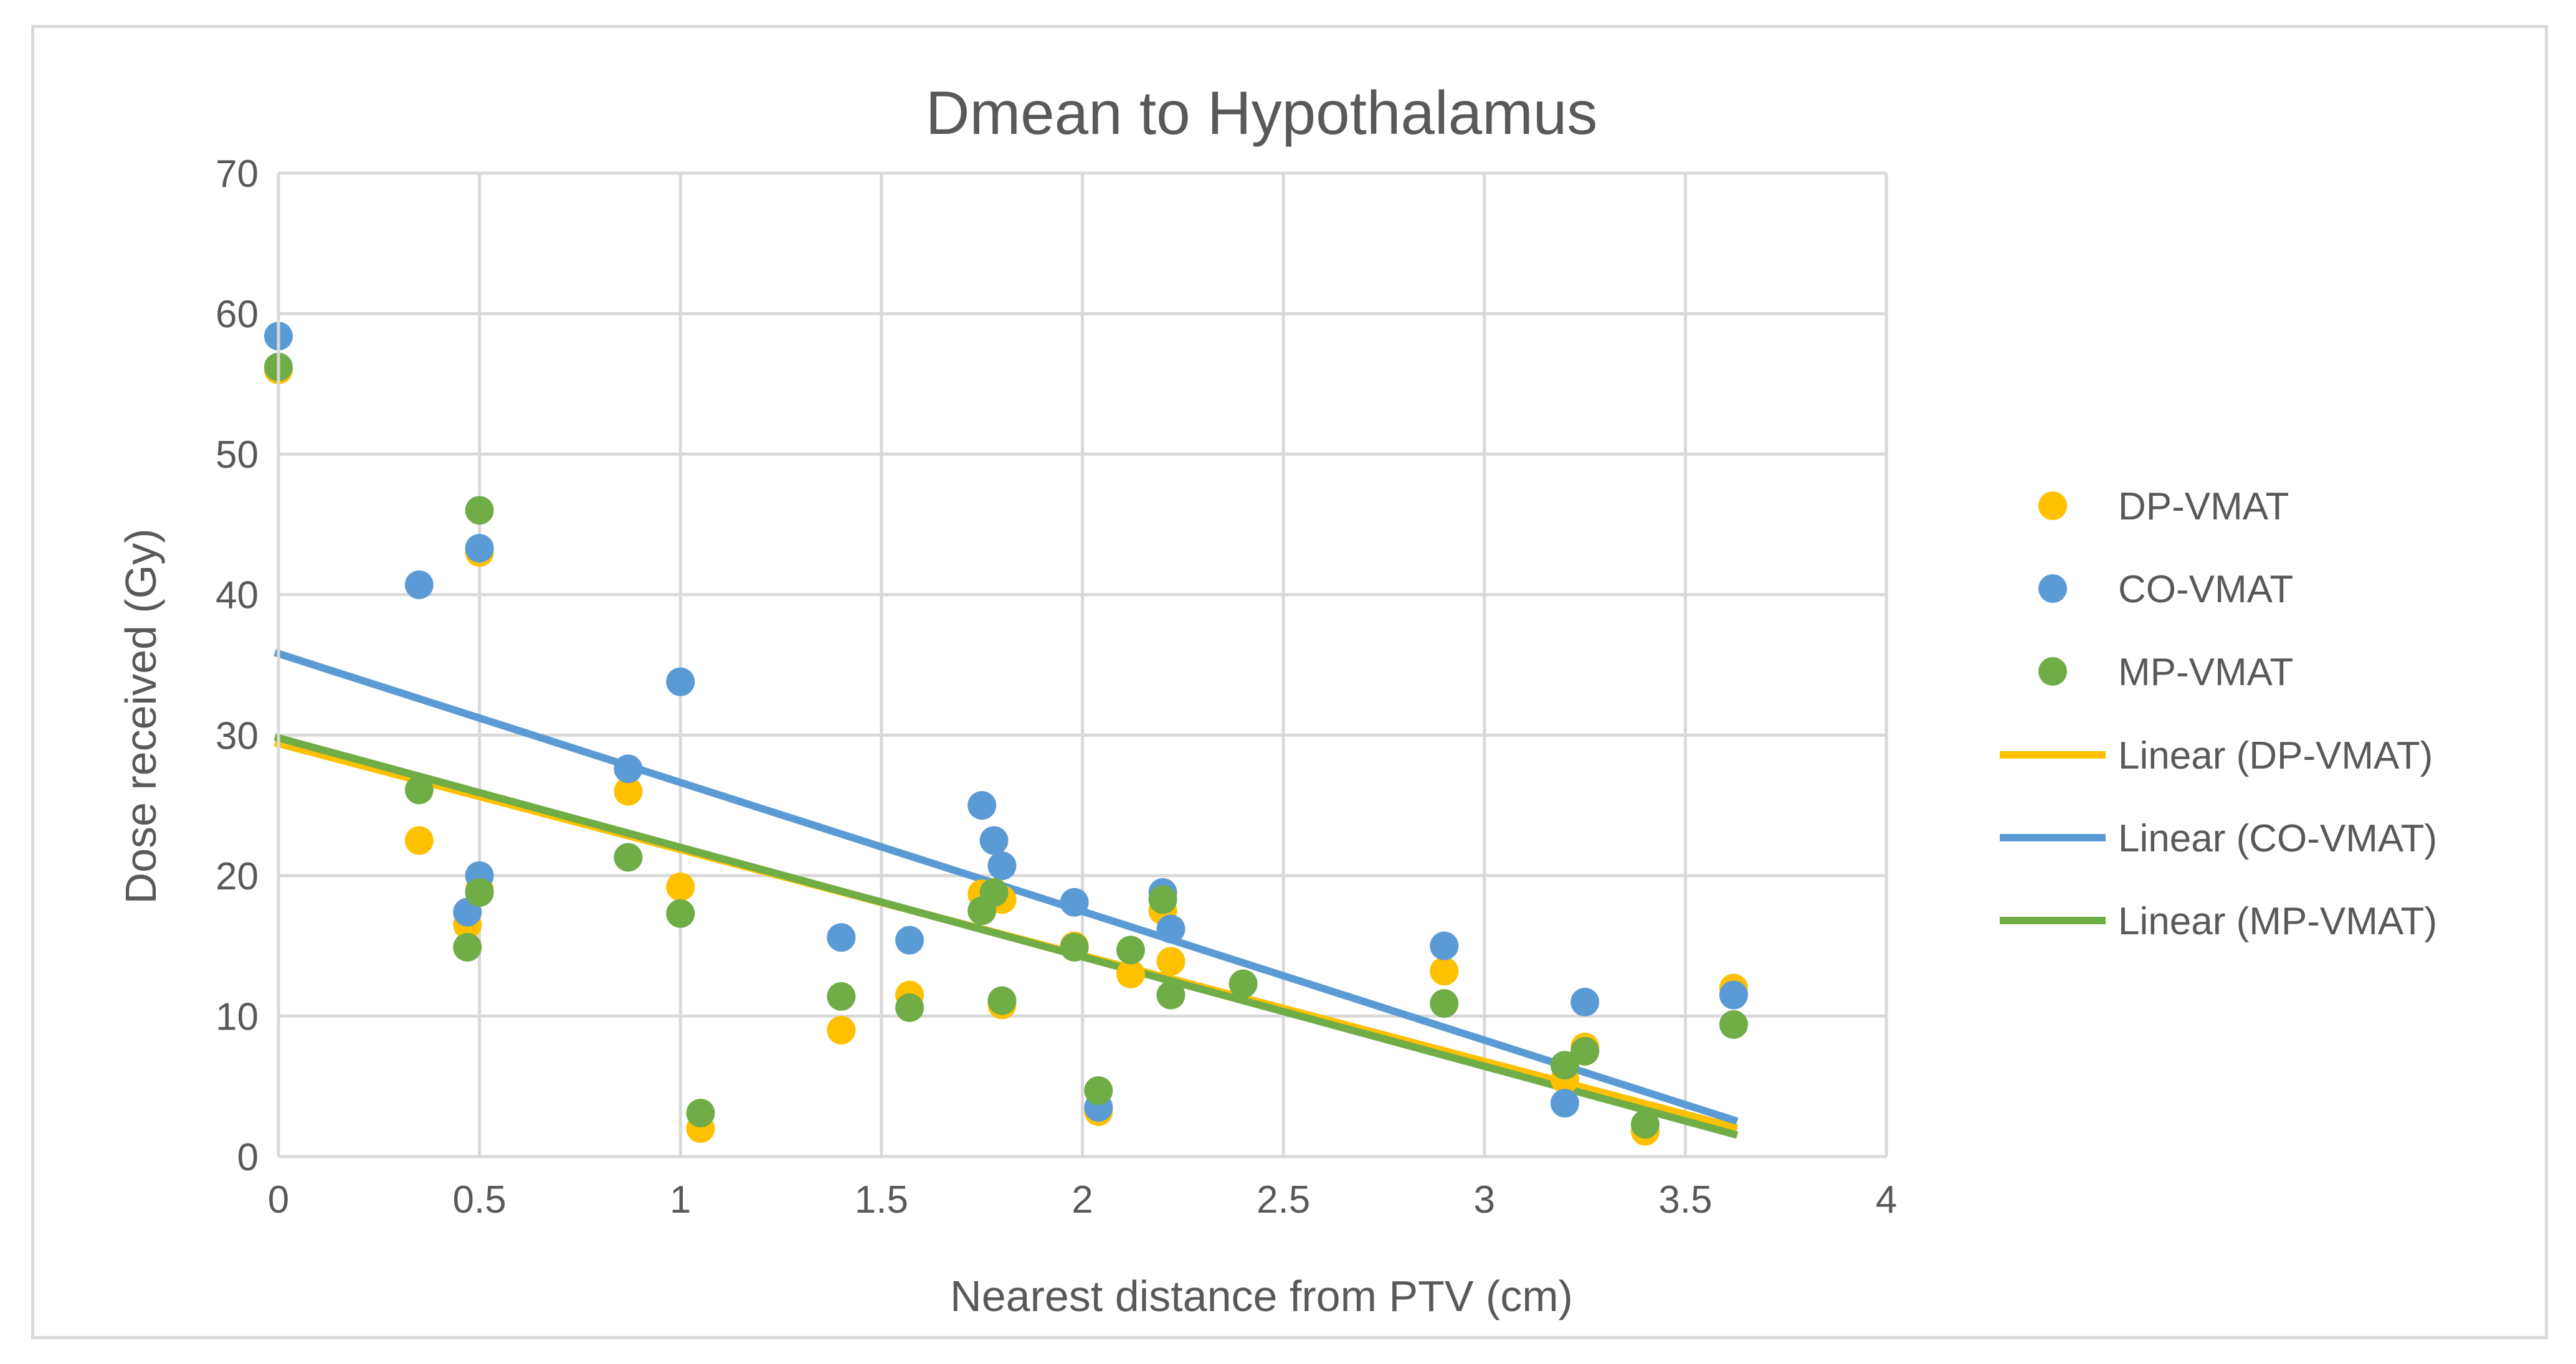 The height and width of the screenshot is (1364, 2576). What do you see at coordinates (237, 595) in the screenshot?
I see `y-tick-label: 40` at bounding box center [237, 595].